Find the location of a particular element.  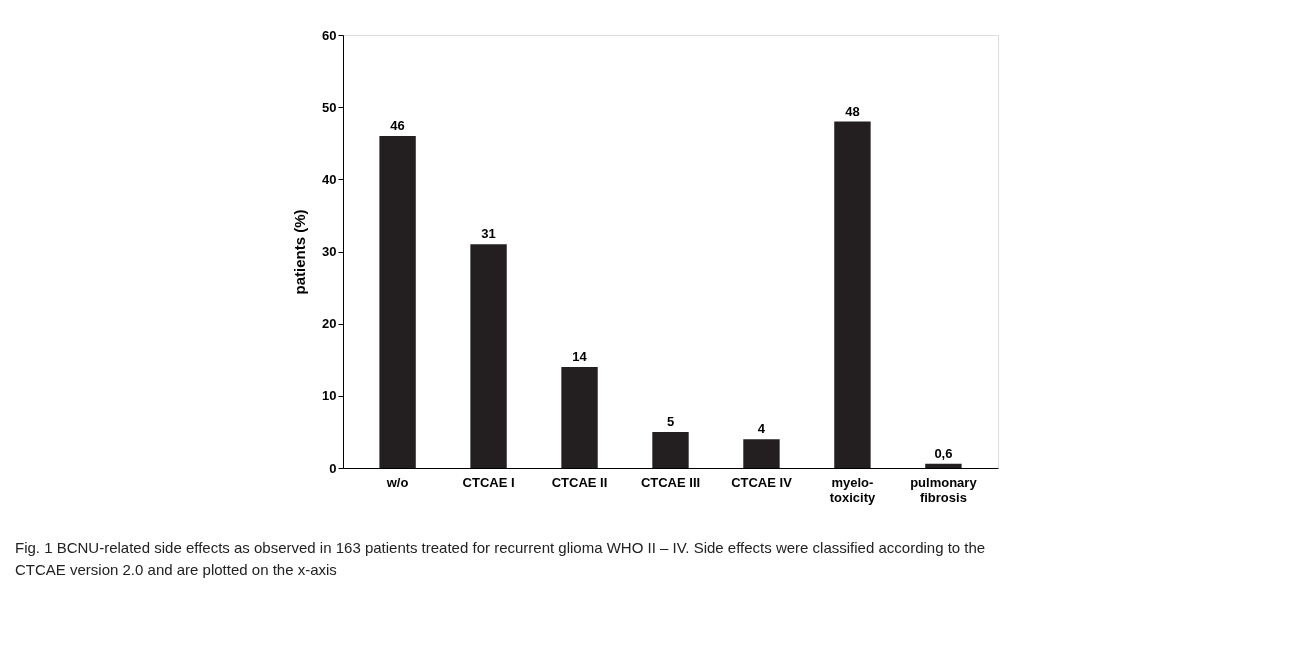

y-tick-label: 60 is located at coordinates (329, 35).